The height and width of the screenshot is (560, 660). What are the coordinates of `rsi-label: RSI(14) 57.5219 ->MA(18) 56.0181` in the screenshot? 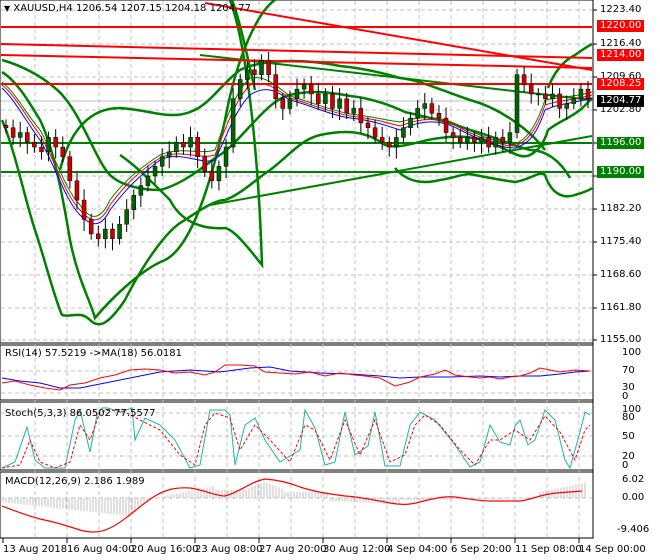 It's located at (93, 353).